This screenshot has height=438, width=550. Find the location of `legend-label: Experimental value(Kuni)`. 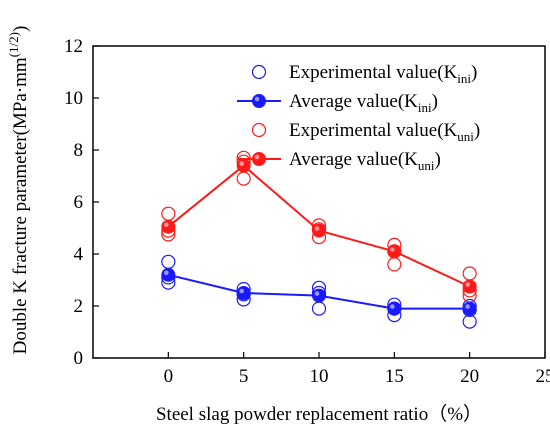

legend-label: Experimental value(Kuni) is located at coordinates (384, 132).